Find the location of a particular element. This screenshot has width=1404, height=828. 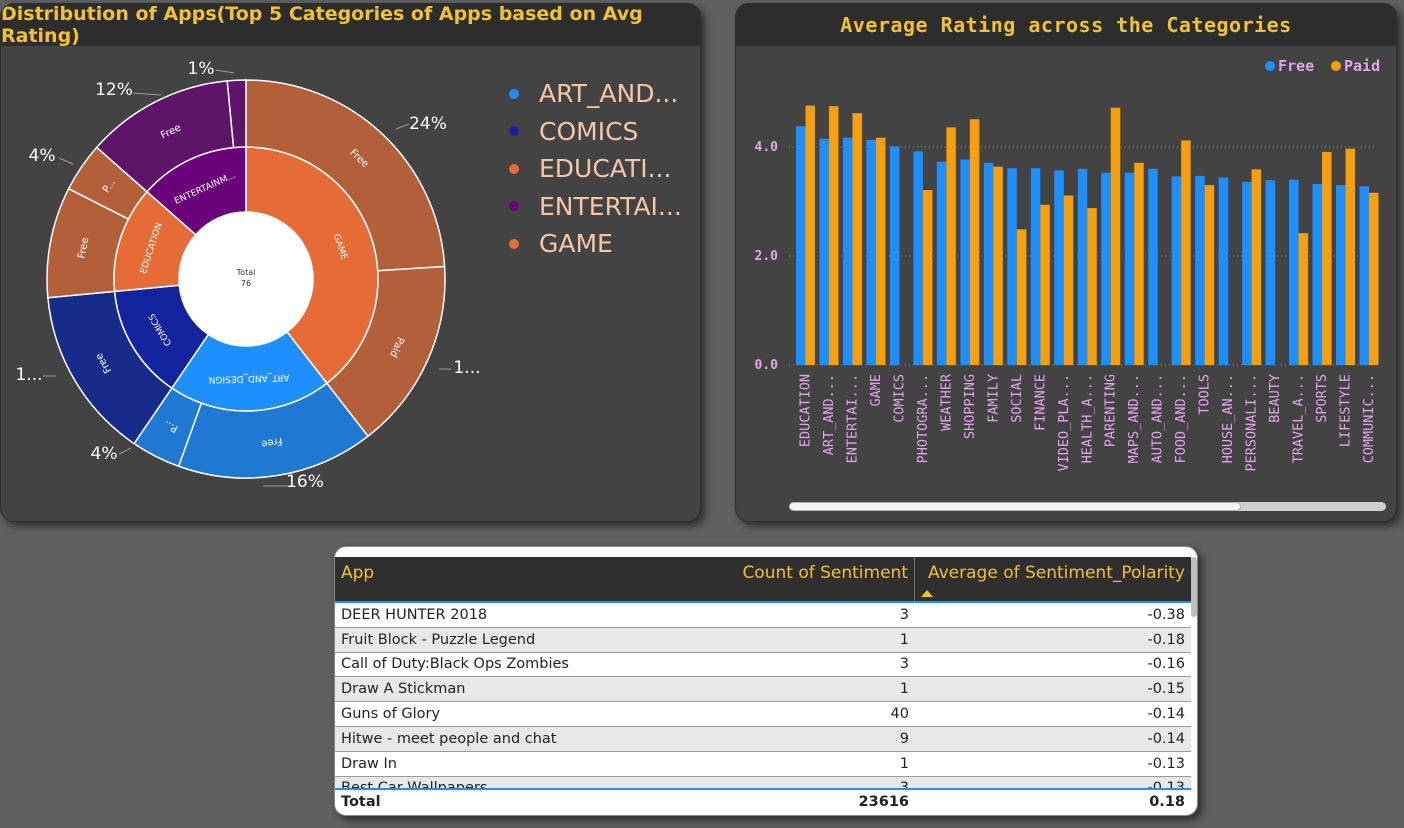

header-count: Count of Sentiment is located at coordinates (825, 579).